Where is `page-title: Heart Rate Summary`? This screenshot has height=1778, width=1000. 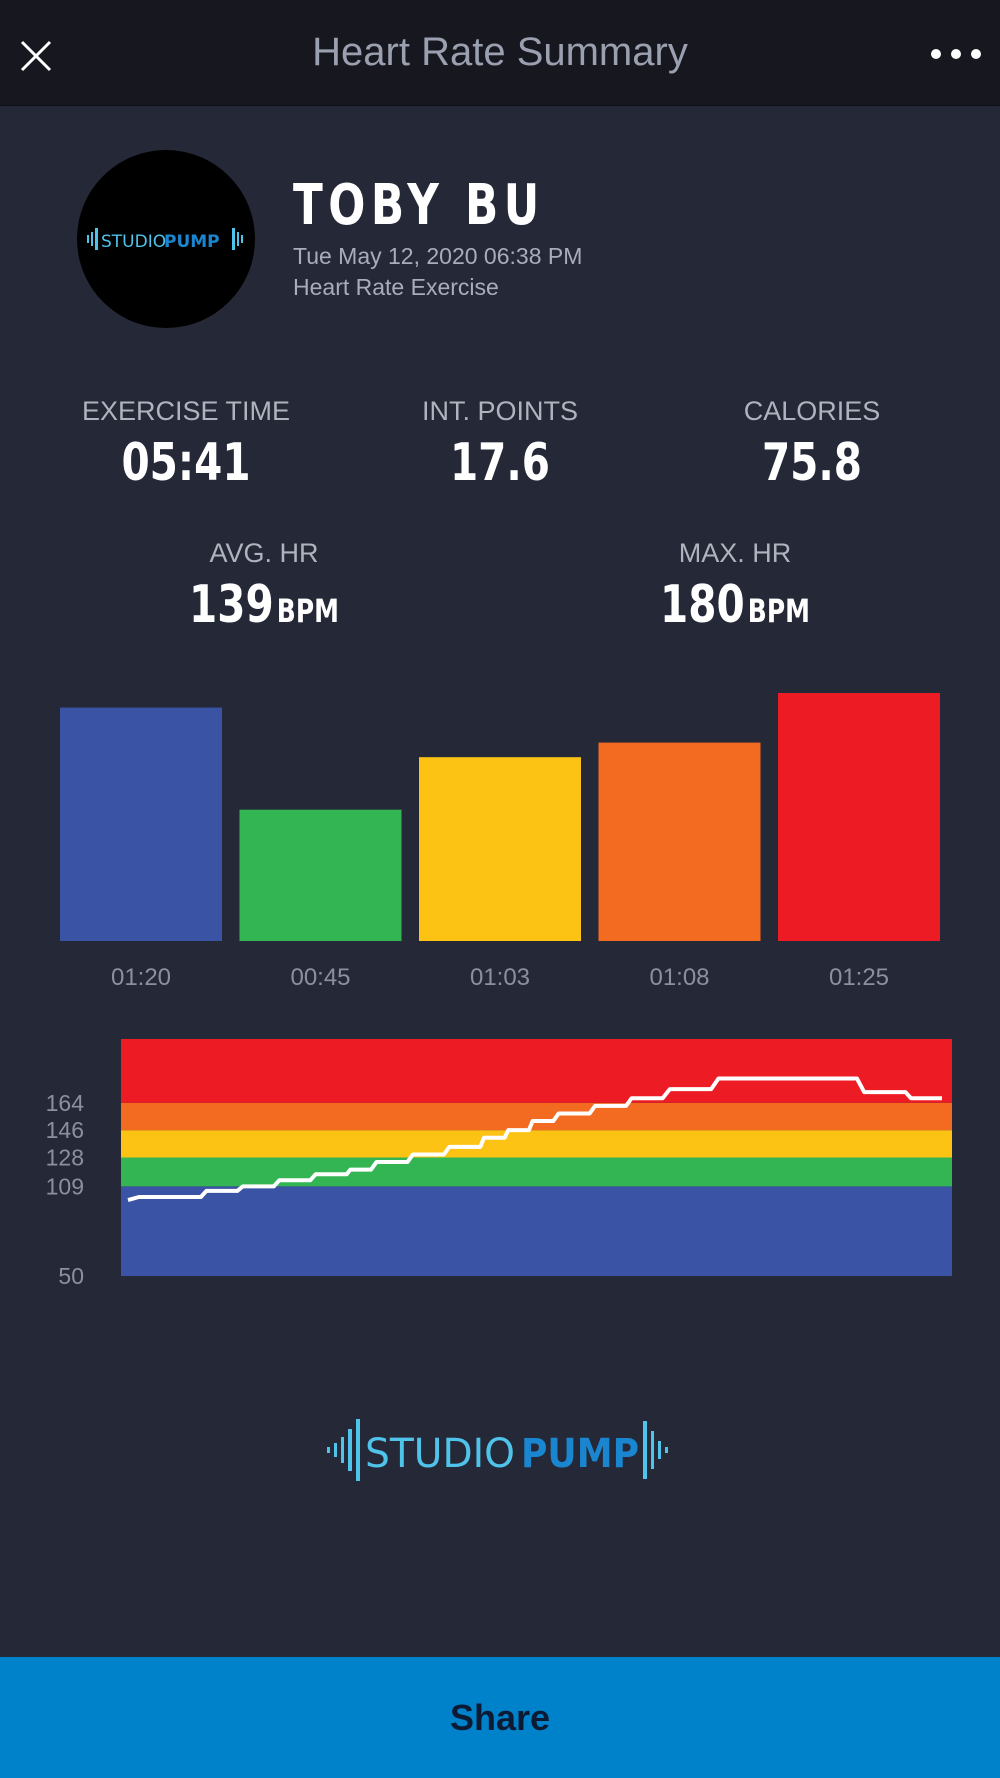 page-title: Heart Rate Summary is located at coordinates (500, 52).